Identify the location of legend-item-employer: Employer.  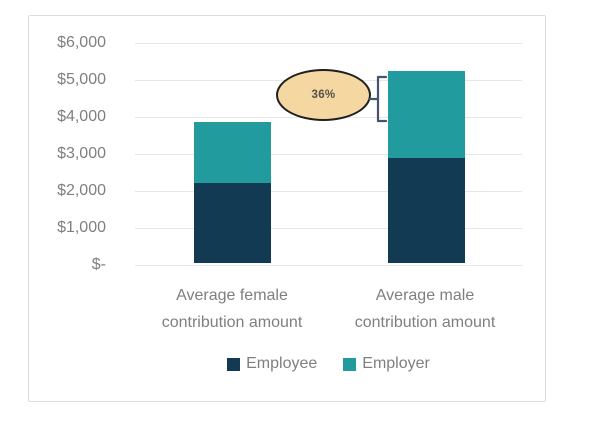
(386, 364).